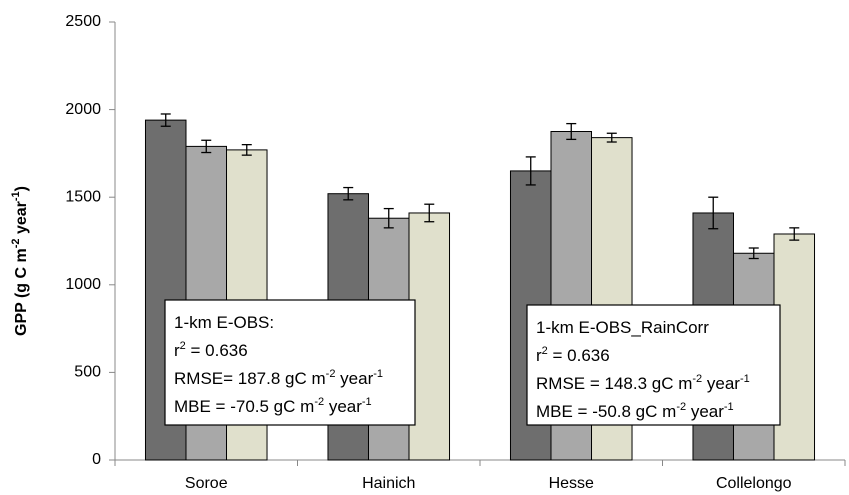  I want to click on annotation-line: RMSE= 187.8 gC m-2 year-1, so click(278, 378).